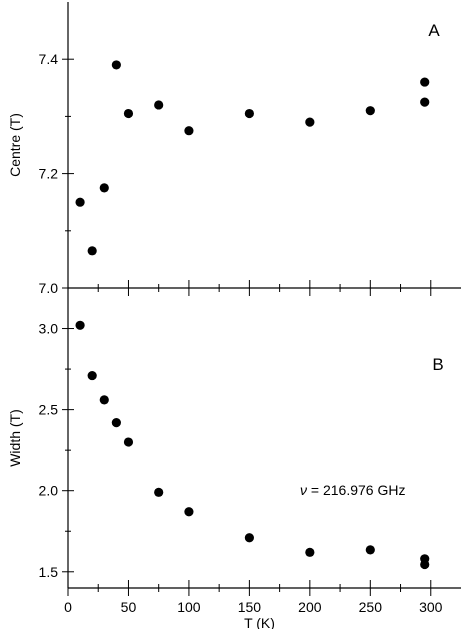  I want to click on x-tick-label: 0, so click(68, 607).